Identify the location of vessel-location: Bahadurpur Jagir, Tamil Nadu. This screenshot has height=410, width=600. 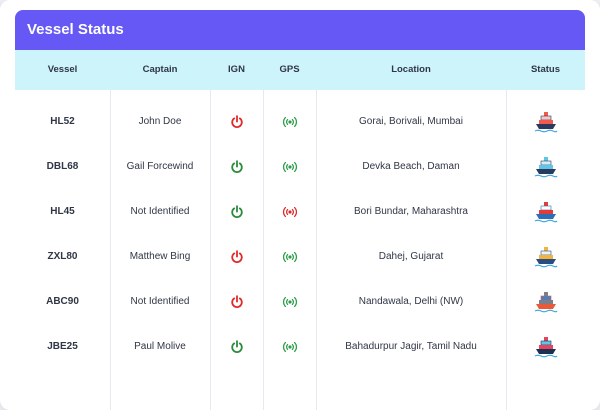
(411, 346).